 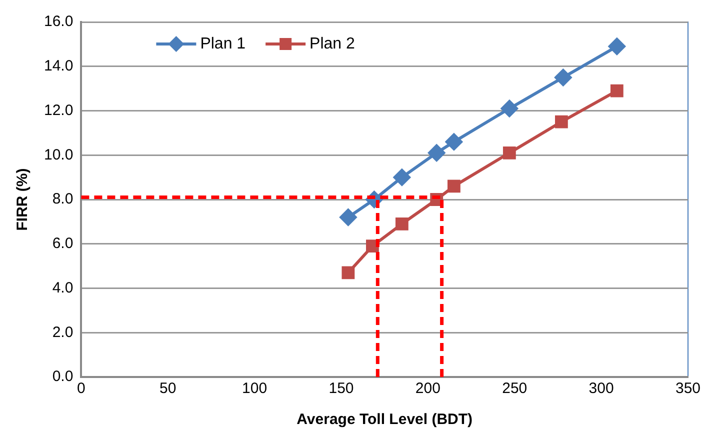 What do you see at coordinates (333, 43) in the screenshot?
I see `legend-label: Plan 2` at bounding box center [333, 43].